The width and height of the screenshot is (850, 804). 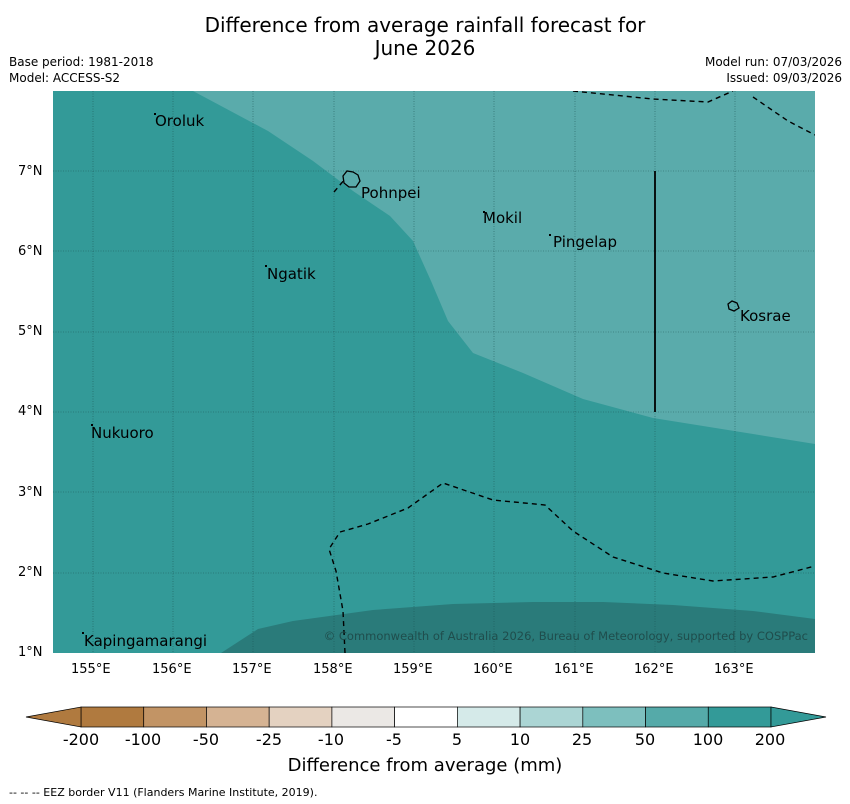 What do you see at coordinates (30, 572) in the screenshot?
I see `lat-tick-2n: 2°N` at bounding box center [30, 572].